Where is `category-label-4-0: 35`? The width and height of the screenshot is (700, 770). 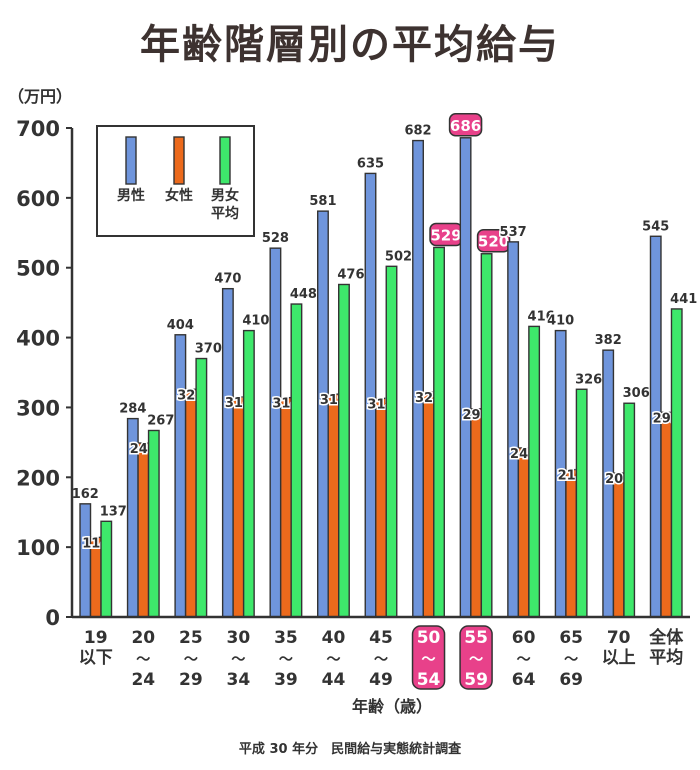 category-label-4-0: 35 is located at coordinates (286, 638).